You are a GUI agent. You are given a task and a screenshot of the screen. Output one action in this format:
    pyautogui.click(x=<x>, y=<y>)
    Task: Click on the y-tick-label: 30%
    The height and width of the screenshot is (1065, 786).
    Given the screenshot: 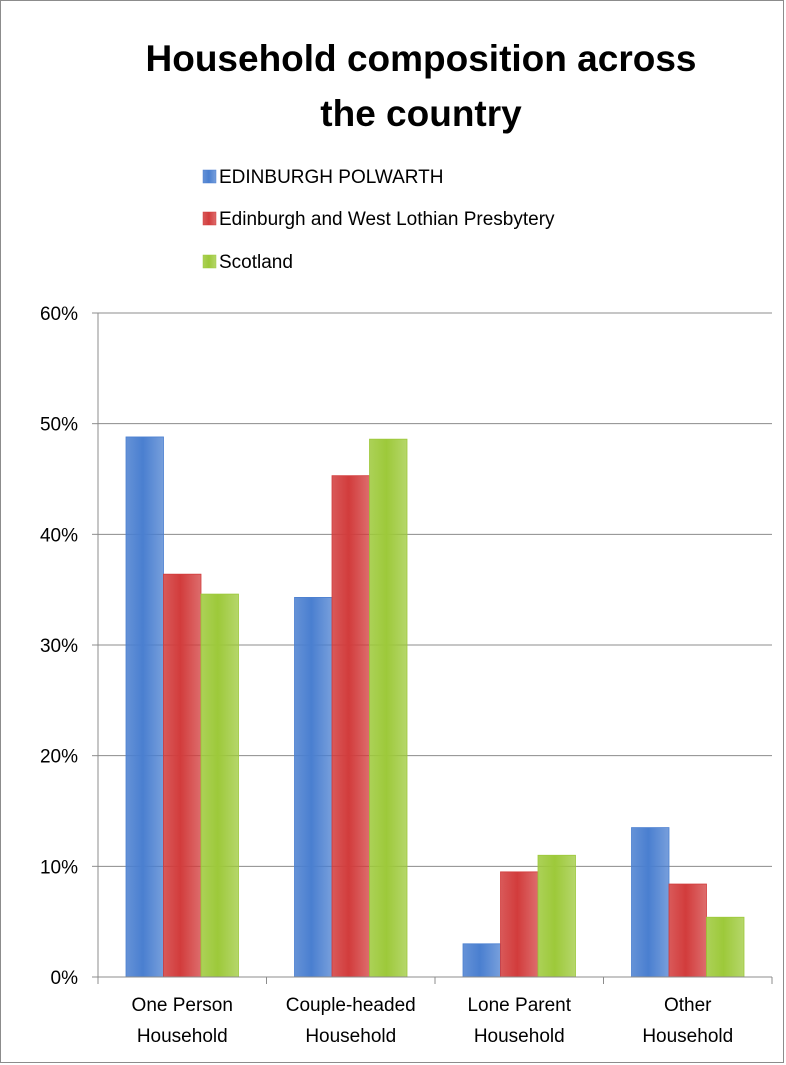 What is the action you would take?
    pyautogui.click(x=59, y=646)
    